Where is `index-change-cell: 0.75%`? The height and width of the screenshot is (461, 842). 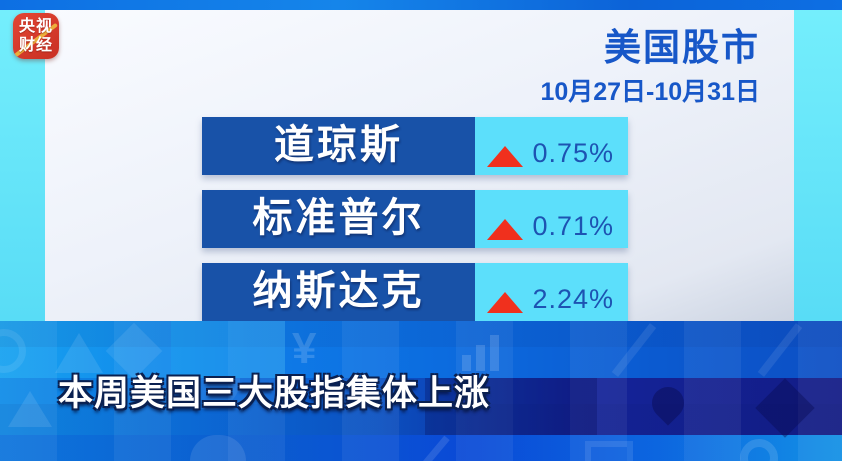 index-change-cell: 0.75% is located at coordinates (551, 146).